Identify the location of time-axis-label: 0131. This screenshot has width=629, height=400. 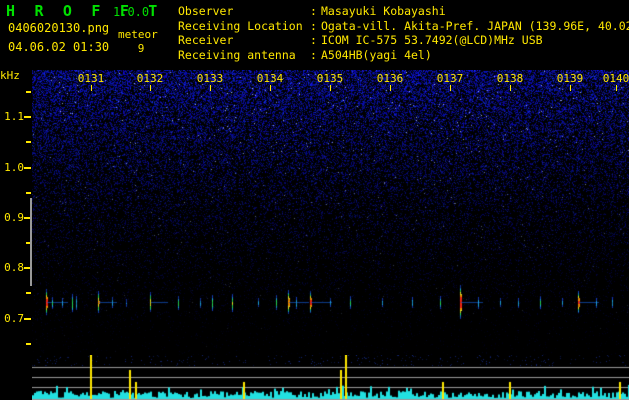
(91, 78).